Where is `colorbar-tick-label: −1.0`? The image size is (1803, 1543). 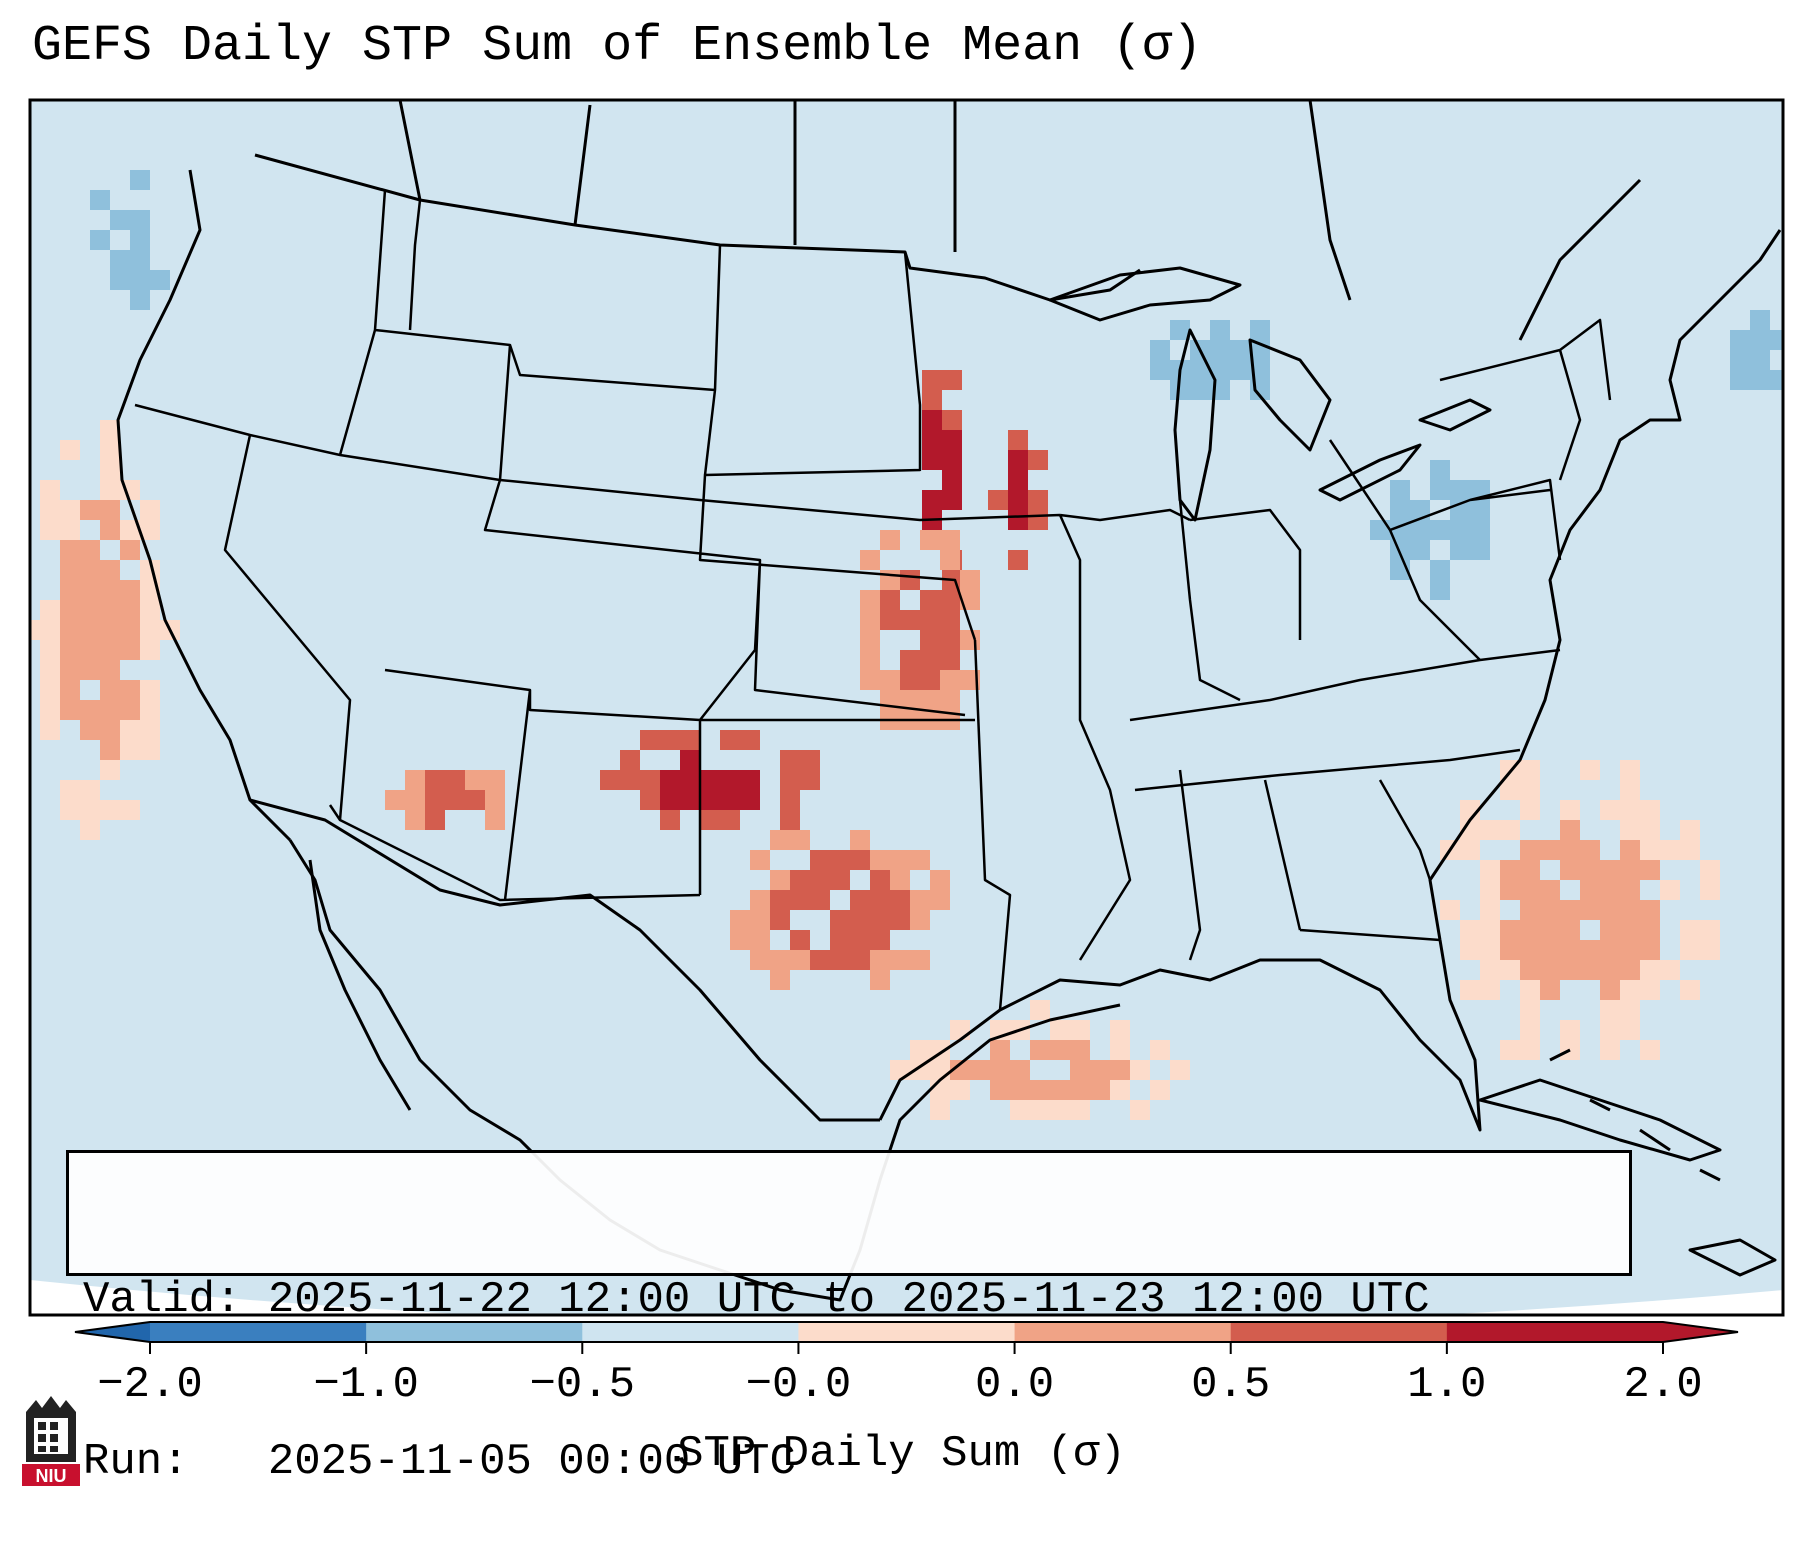 colorbar-tick-label: −1.0 is located at coordinates (366, 1385).